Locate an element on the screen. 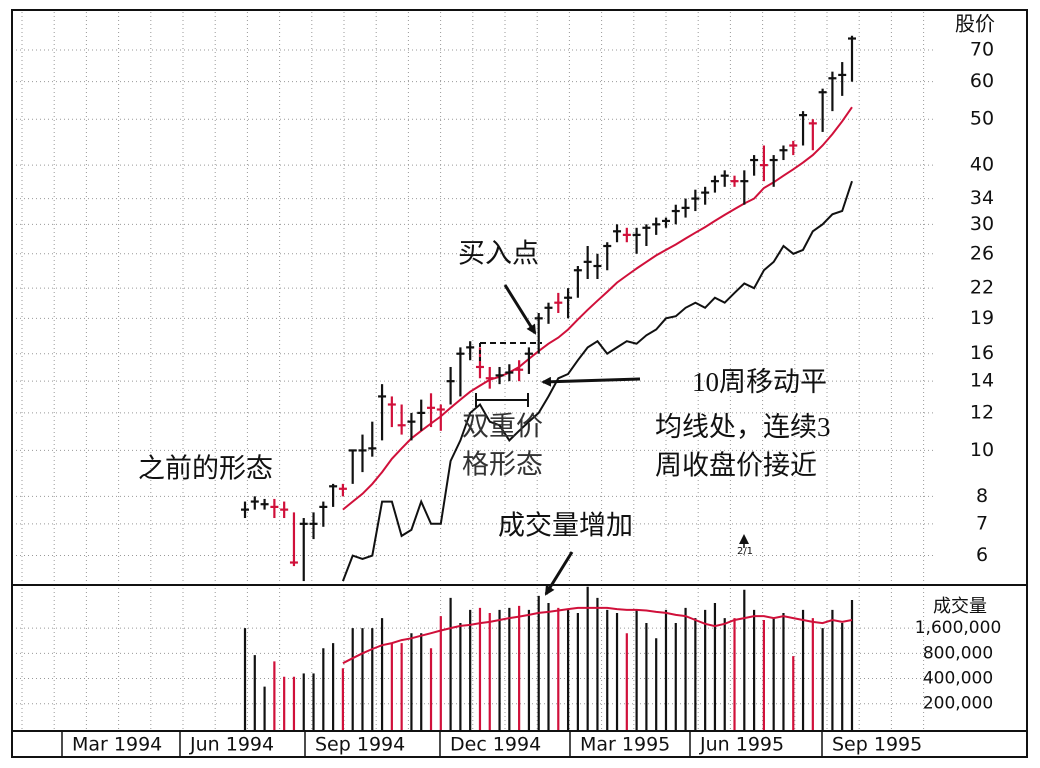 The width and height of the screenshot is (1040, 768). x-tick-label: Jun 1995 is located at coordinates (741, 745).